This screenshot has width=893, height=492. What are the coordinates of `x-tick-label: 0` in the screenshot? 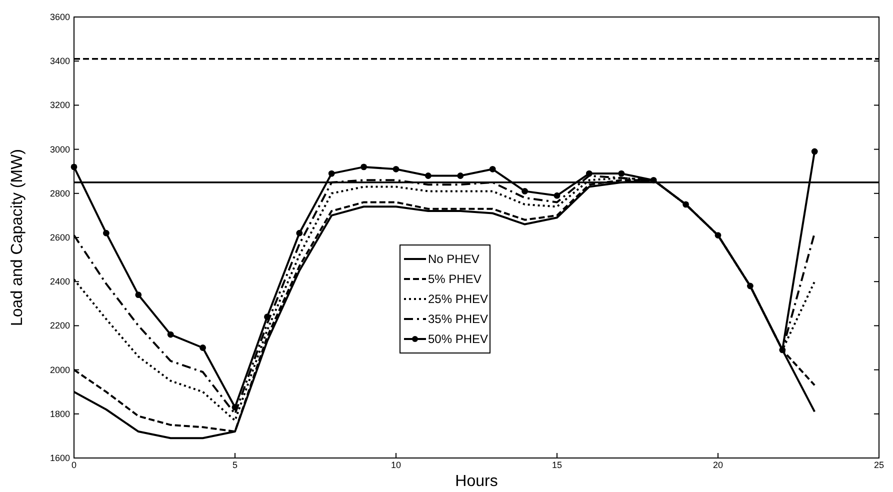 It's located at (74, 465).